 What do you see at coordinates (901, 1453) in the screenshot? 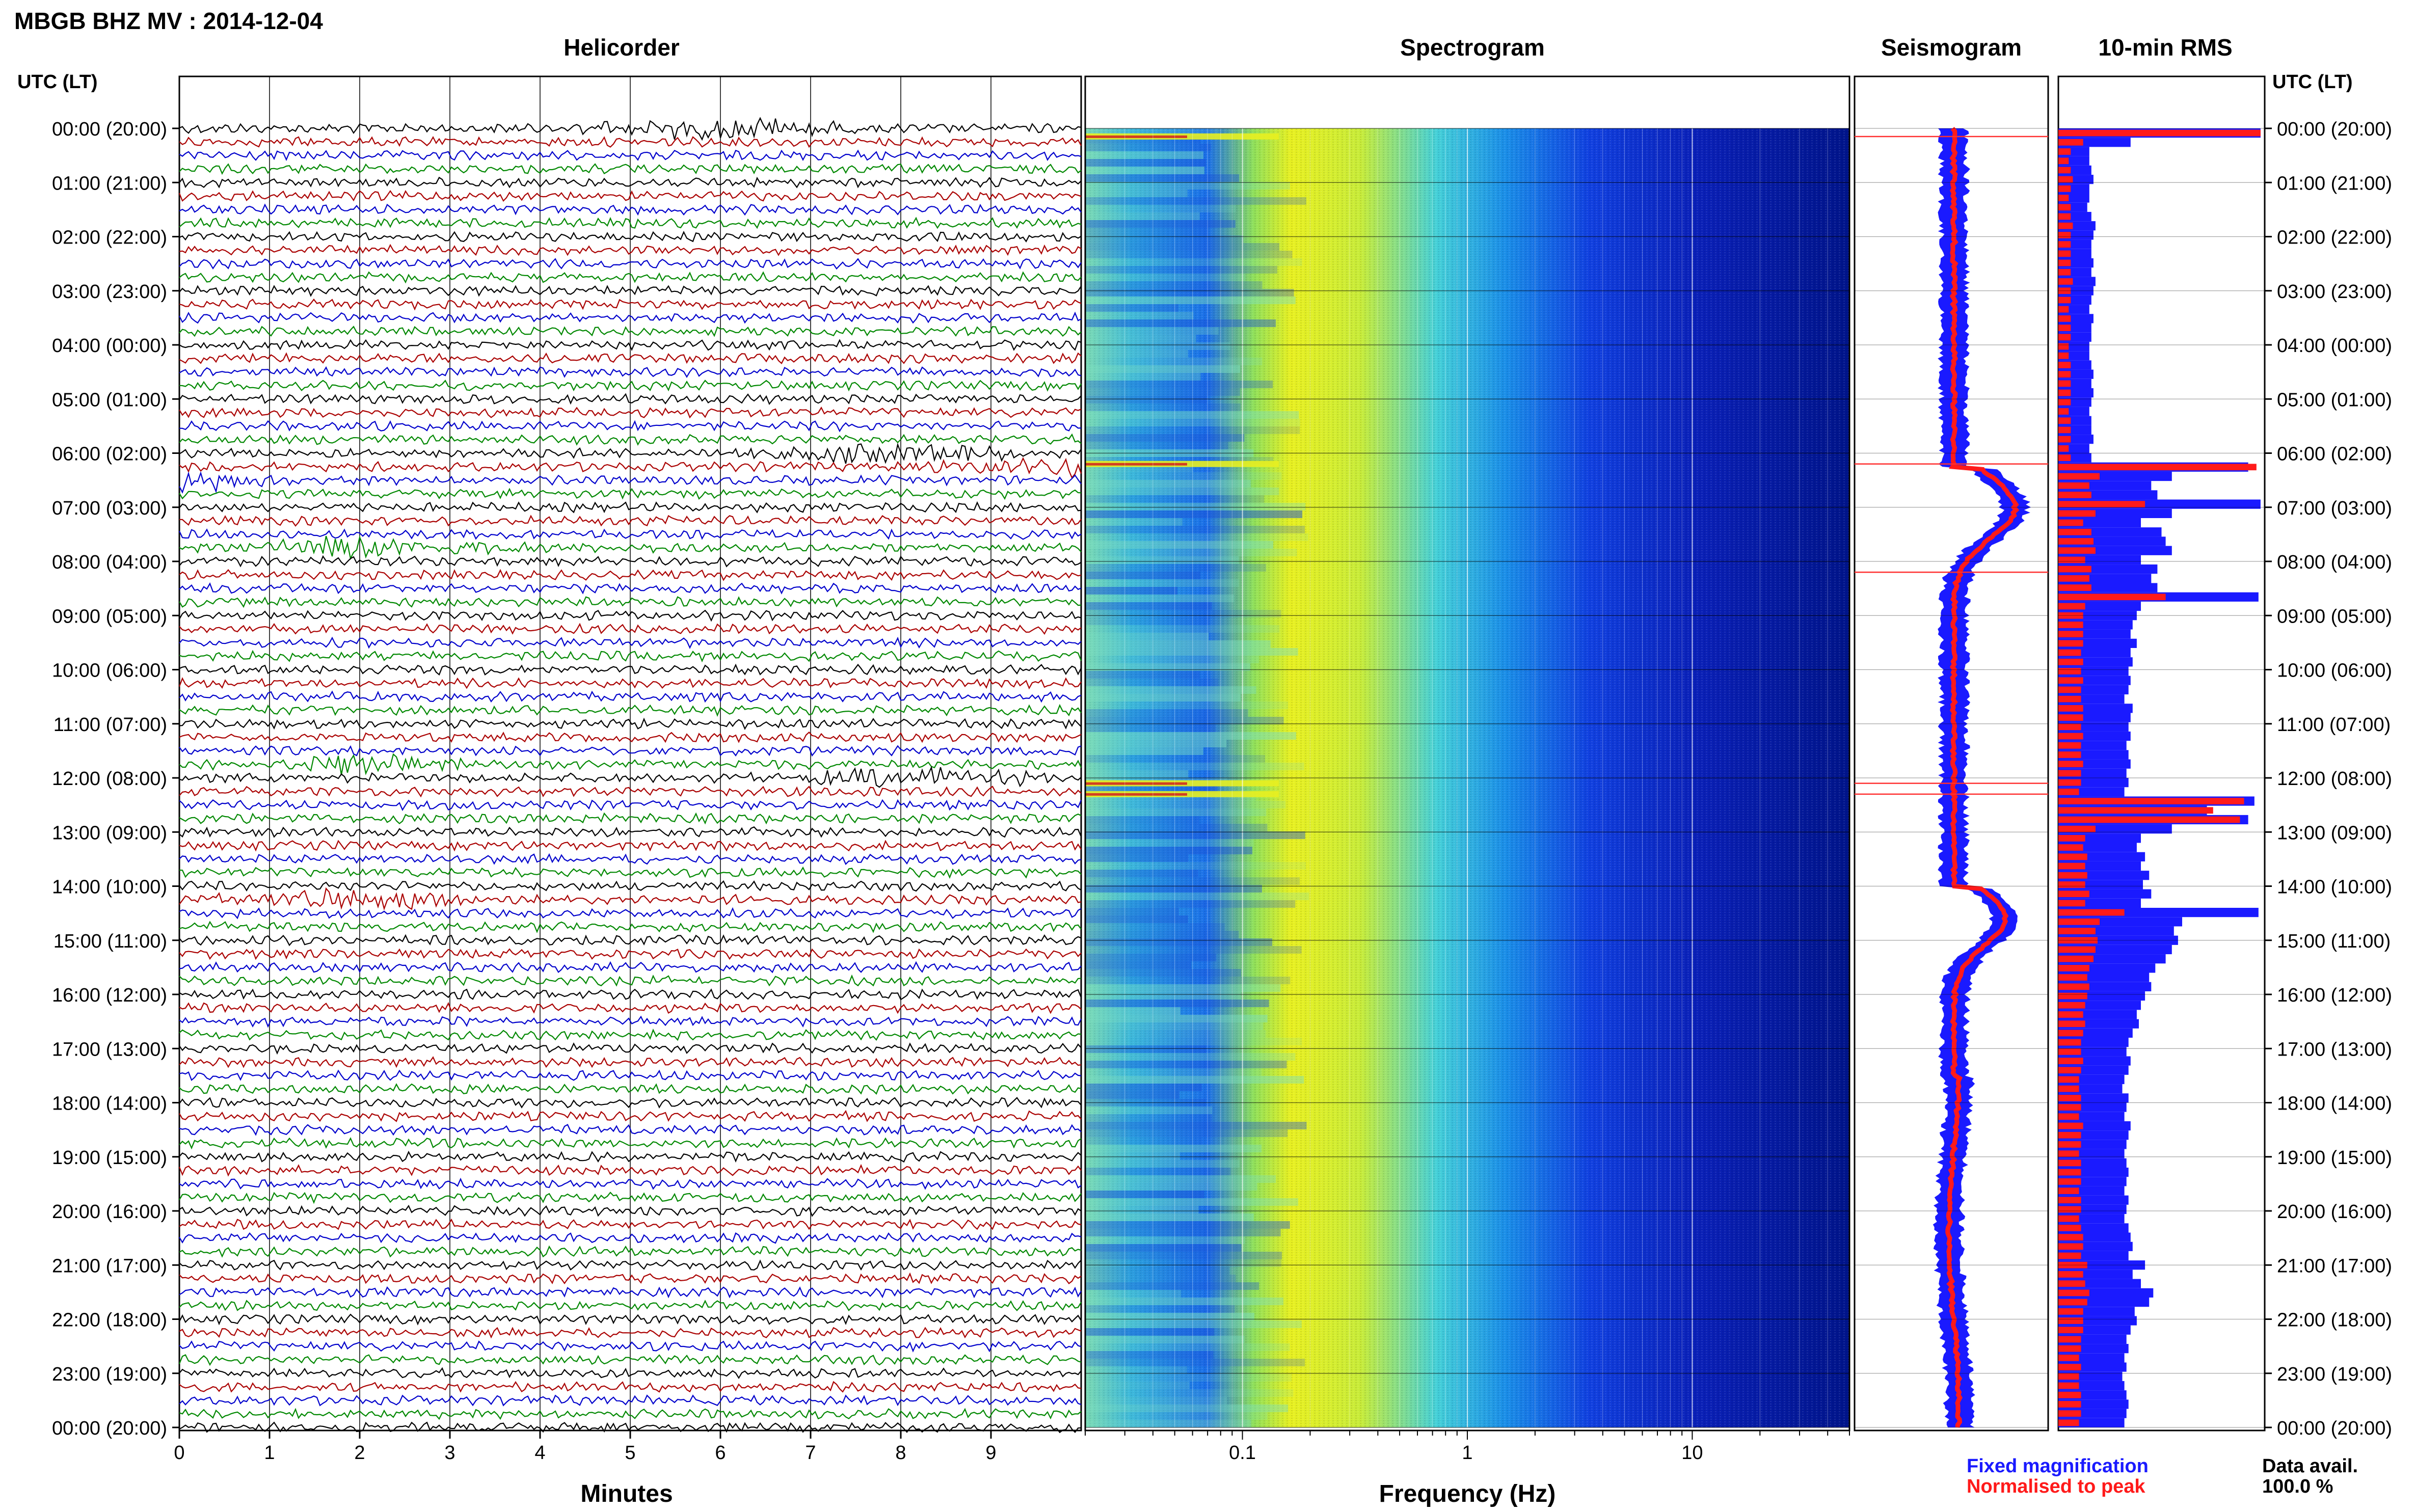
I see `minute-tick-label: 8` at bounding box center [901, 1453].